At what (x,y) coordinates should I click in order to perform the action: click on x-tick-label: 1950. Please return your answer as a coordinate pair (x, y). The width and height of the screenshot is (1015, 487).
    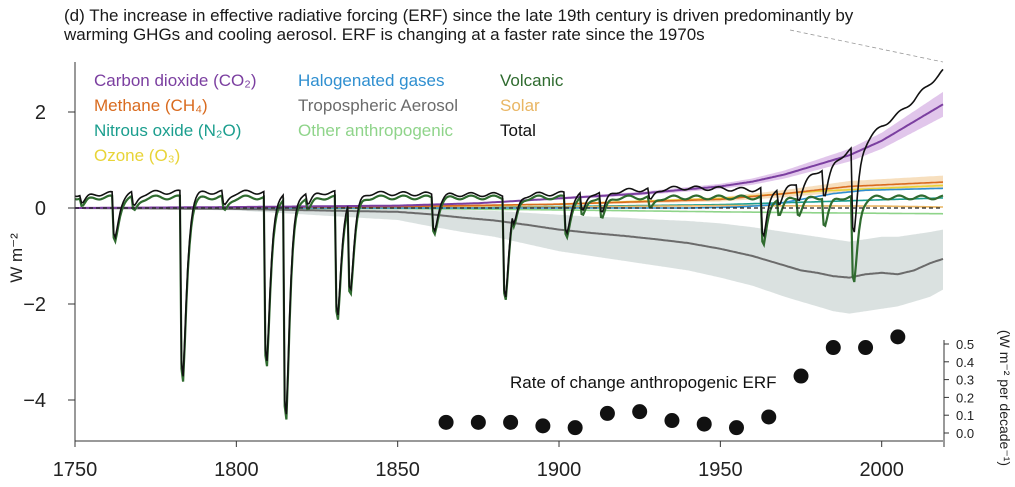
    Looking at the image, I should click on (720, 470).